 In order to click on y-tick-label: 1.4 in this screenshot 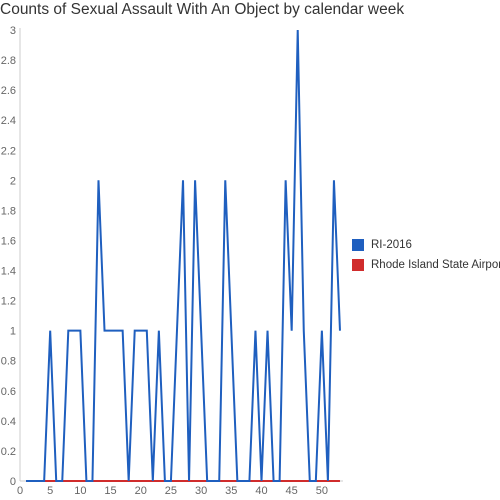, I will do `click(8, 272)`.